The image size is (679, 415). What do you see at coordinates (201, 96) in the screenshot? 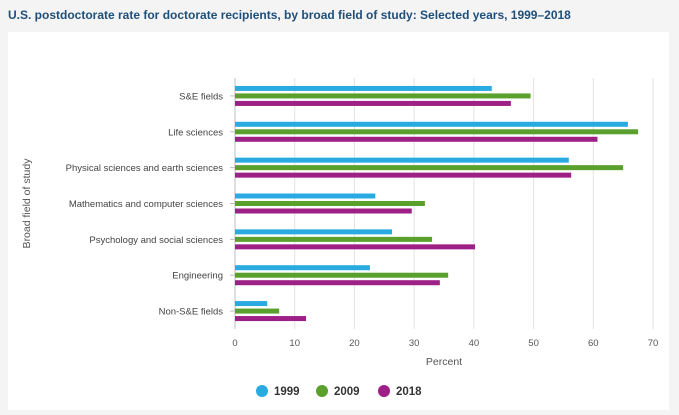
I see `category-label: S&E fields` at bounding box center [201, 96].